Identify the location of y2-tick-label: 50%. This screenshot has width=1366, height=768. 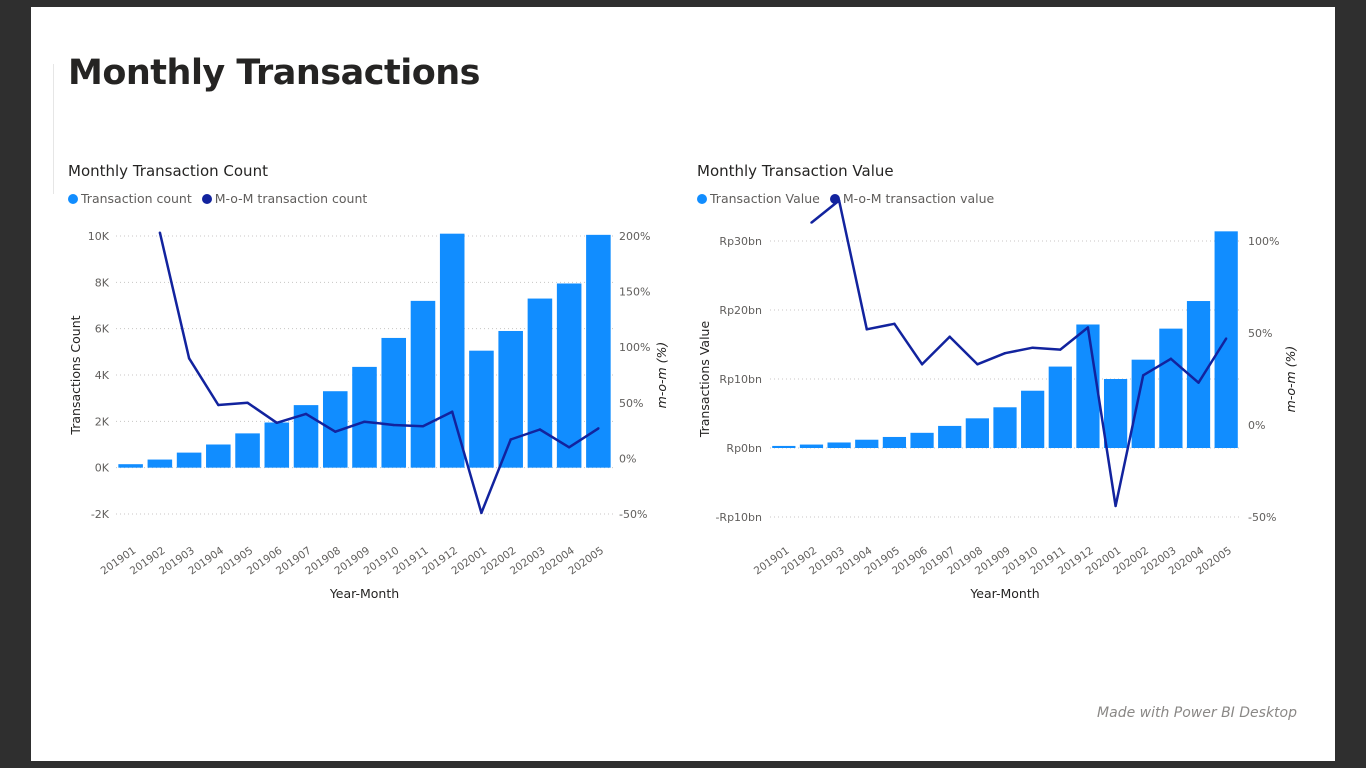
(631, 403).